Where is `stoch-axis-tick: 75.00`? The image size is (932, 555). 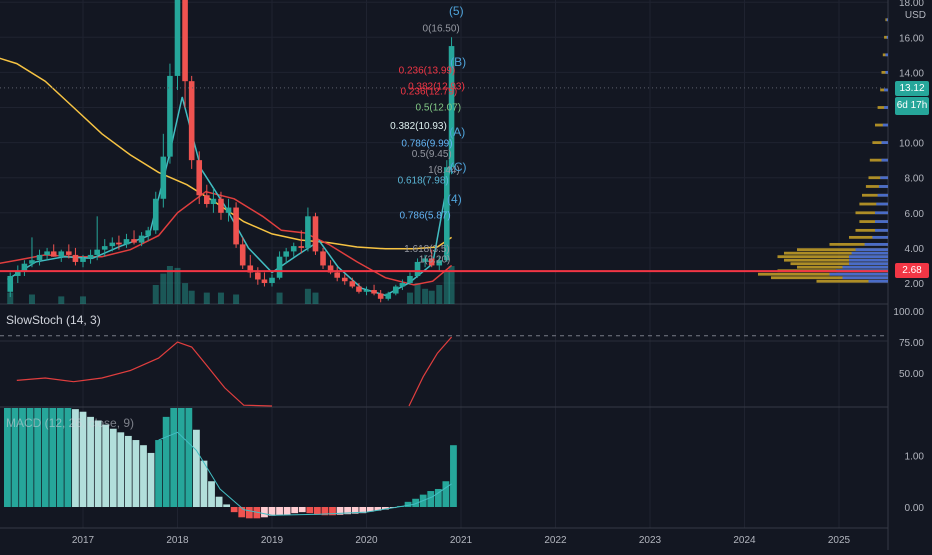
stoch-axis-tick: 75.00 is located at coordinates (911, 343).